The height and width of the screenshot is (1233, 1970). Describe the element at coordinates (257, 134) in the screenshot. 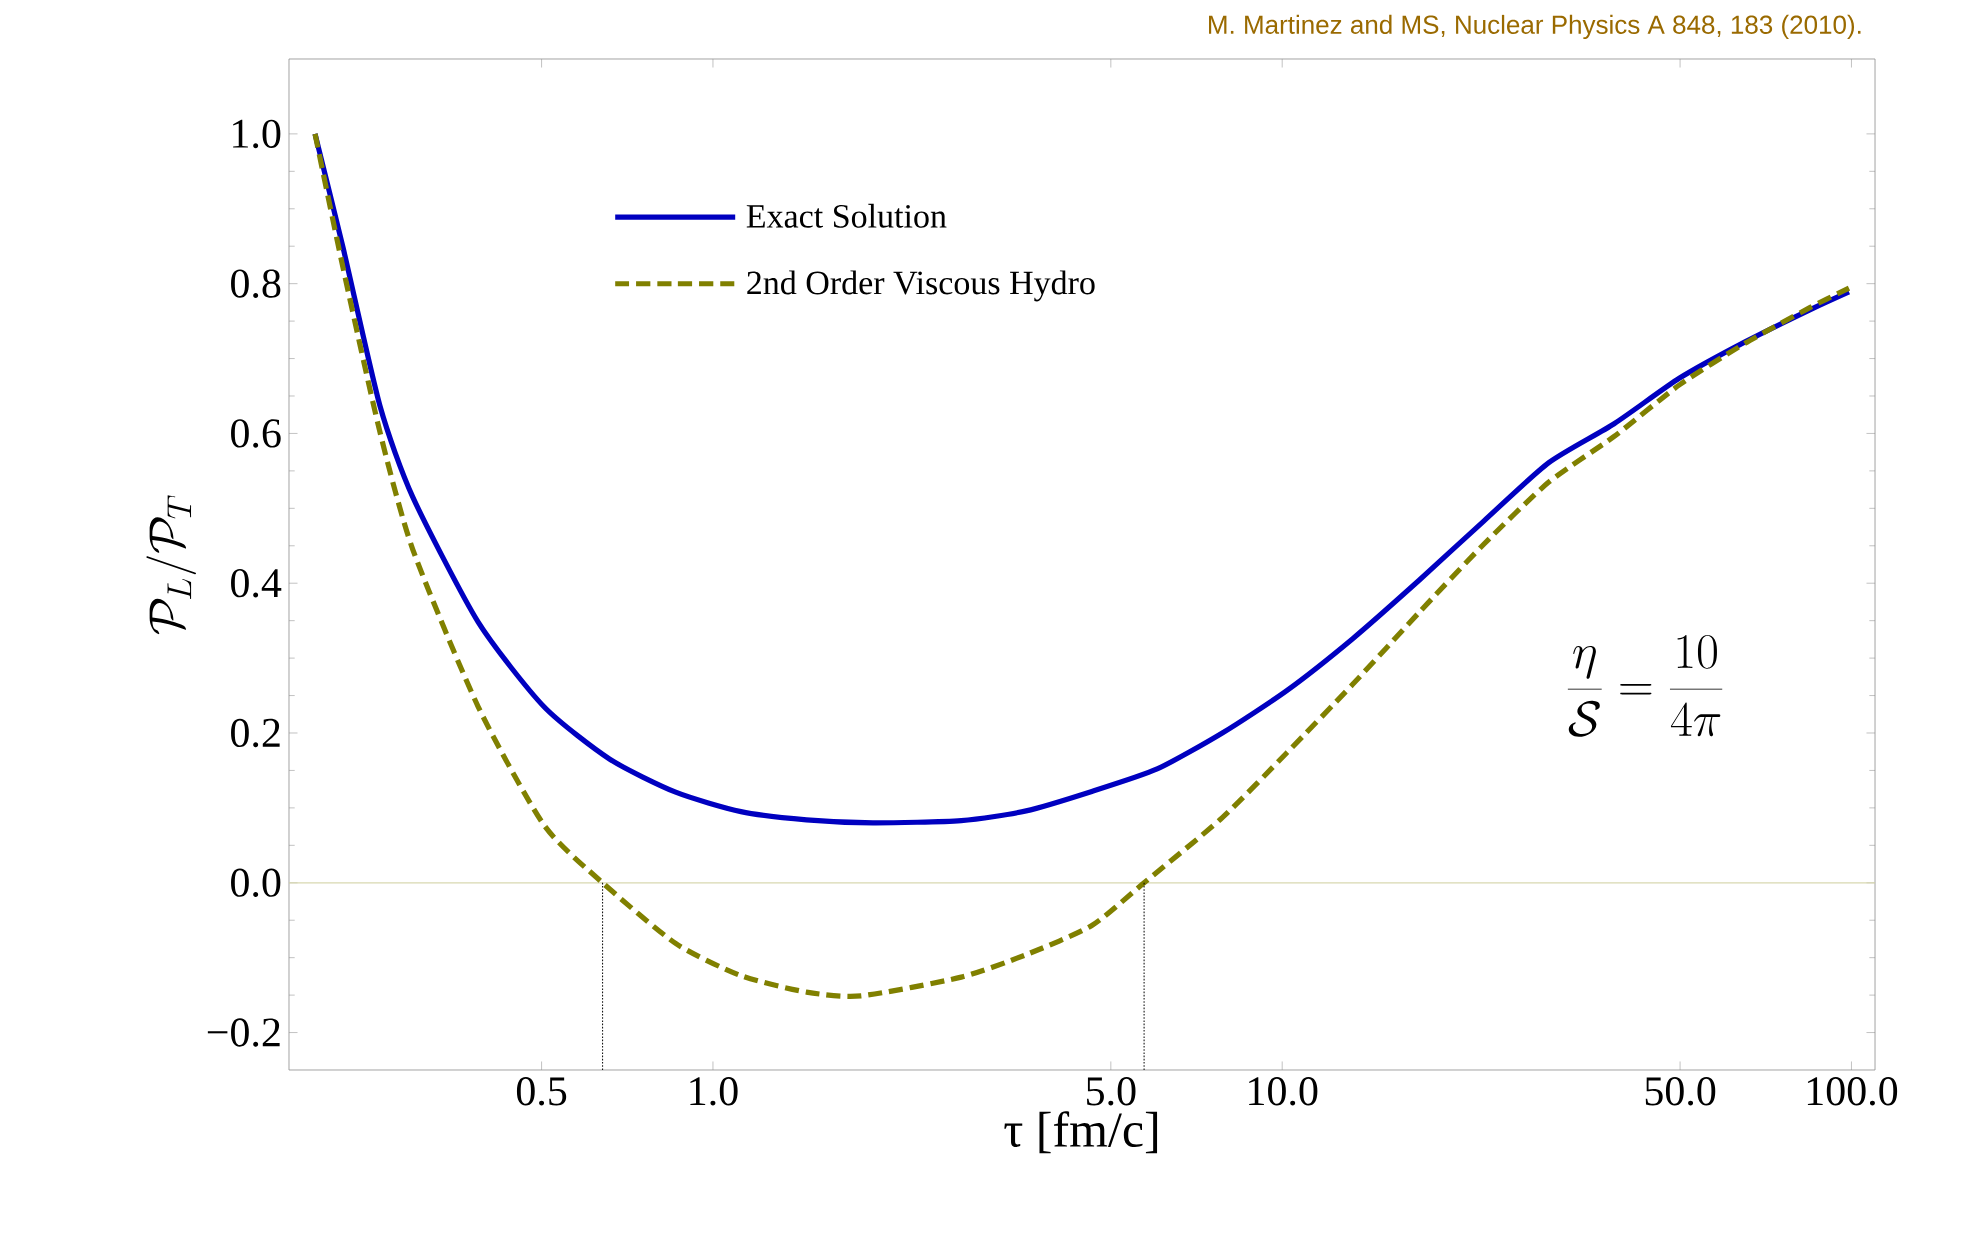

I see `y-tick-label: 1.0` at that location.